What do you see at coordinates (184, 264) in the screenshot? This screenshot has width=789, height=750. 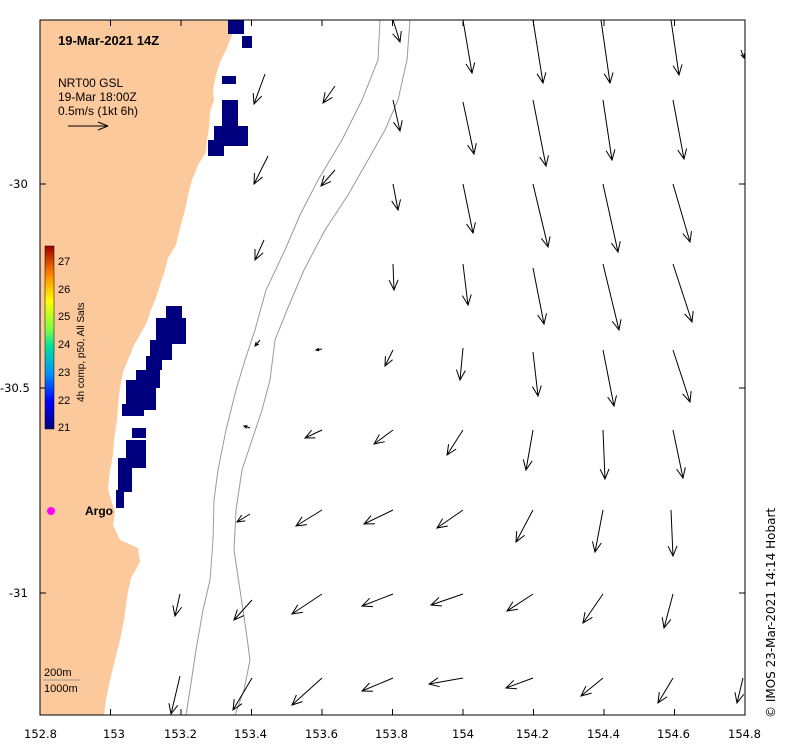 I see `sst-cold-patches` at bounding box center [184, 264].